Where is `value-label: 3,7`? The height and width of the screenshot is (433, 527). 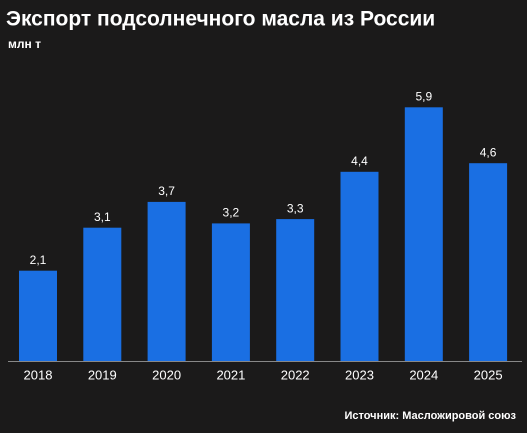
value-label: 3,7 is located at coordinates (166, 191).